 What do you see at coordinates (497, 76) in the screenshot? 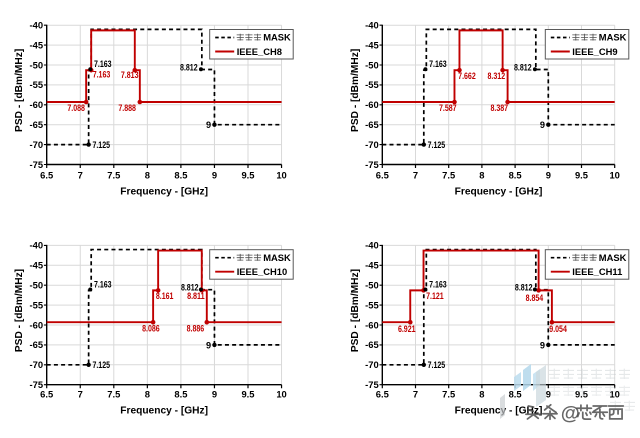
I see `svg-text: 8.312` at bounding box center [497, 76].